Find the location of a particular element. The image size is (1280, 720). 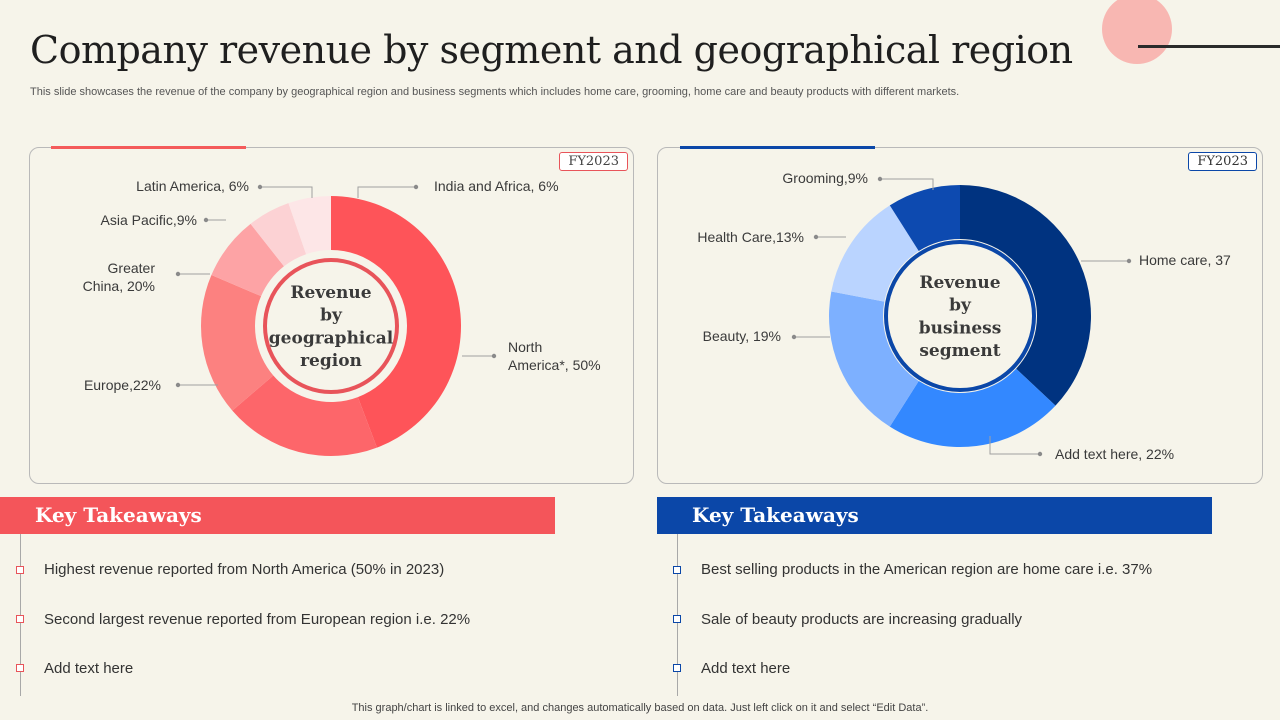

decorative-line is located at coordinates (1209, 46).